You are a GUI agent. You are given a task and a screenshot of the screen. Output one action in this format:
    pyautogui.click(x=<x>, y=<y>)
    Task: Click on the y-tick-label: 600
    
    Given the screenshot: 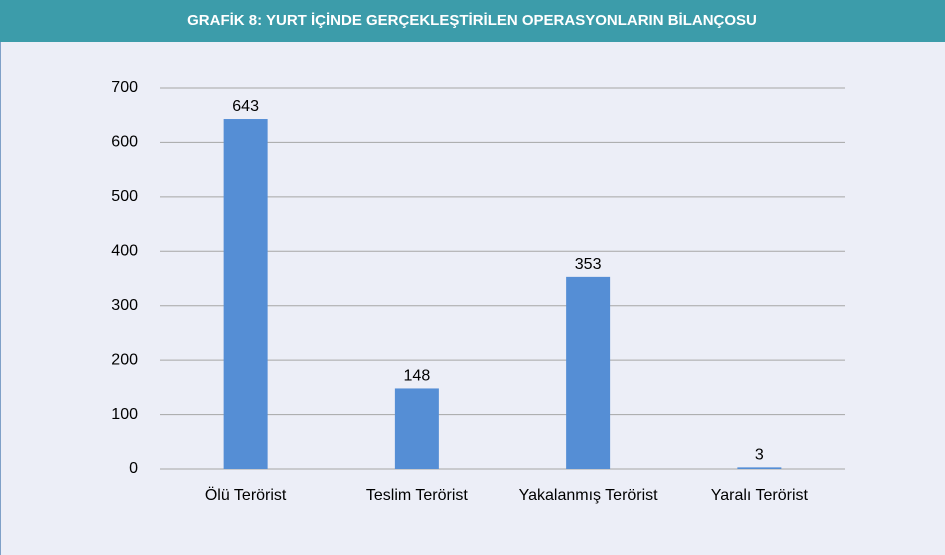 What is the action you would take?
    pyautogui.click(x=124, y=142)
    